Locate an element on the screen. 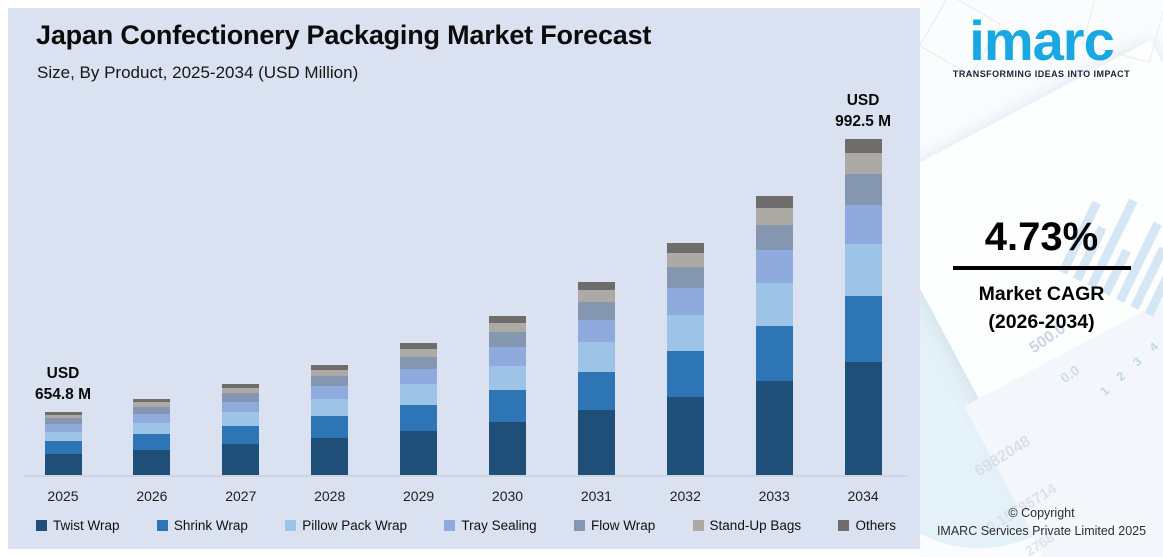 Image resolution: width=1163 pixels, height=557 pixels. divider is located at coordinates (1041, 268).